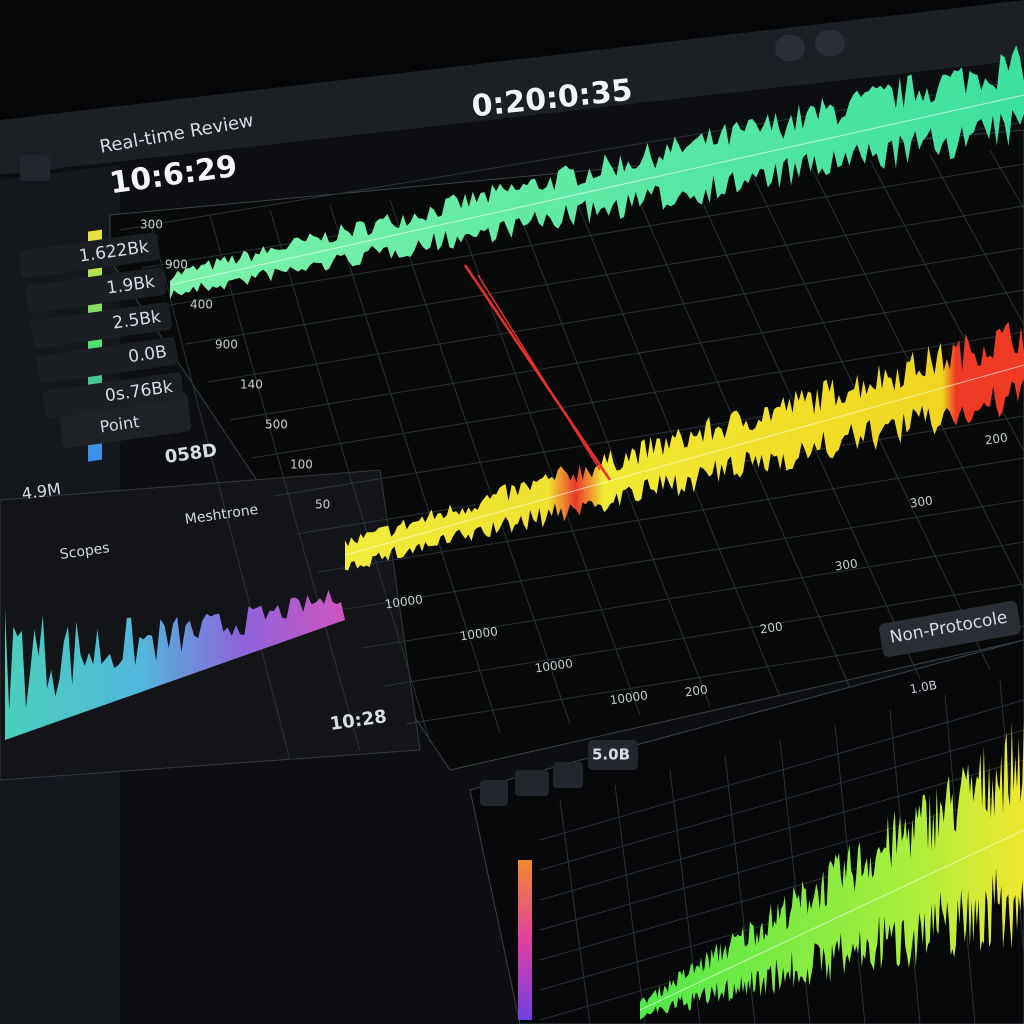 This screenshot has width=1024, height=1024. Describe the element at coordinates (251, 385) in the screenshot. I see `y-axis-label: 140` at that location.